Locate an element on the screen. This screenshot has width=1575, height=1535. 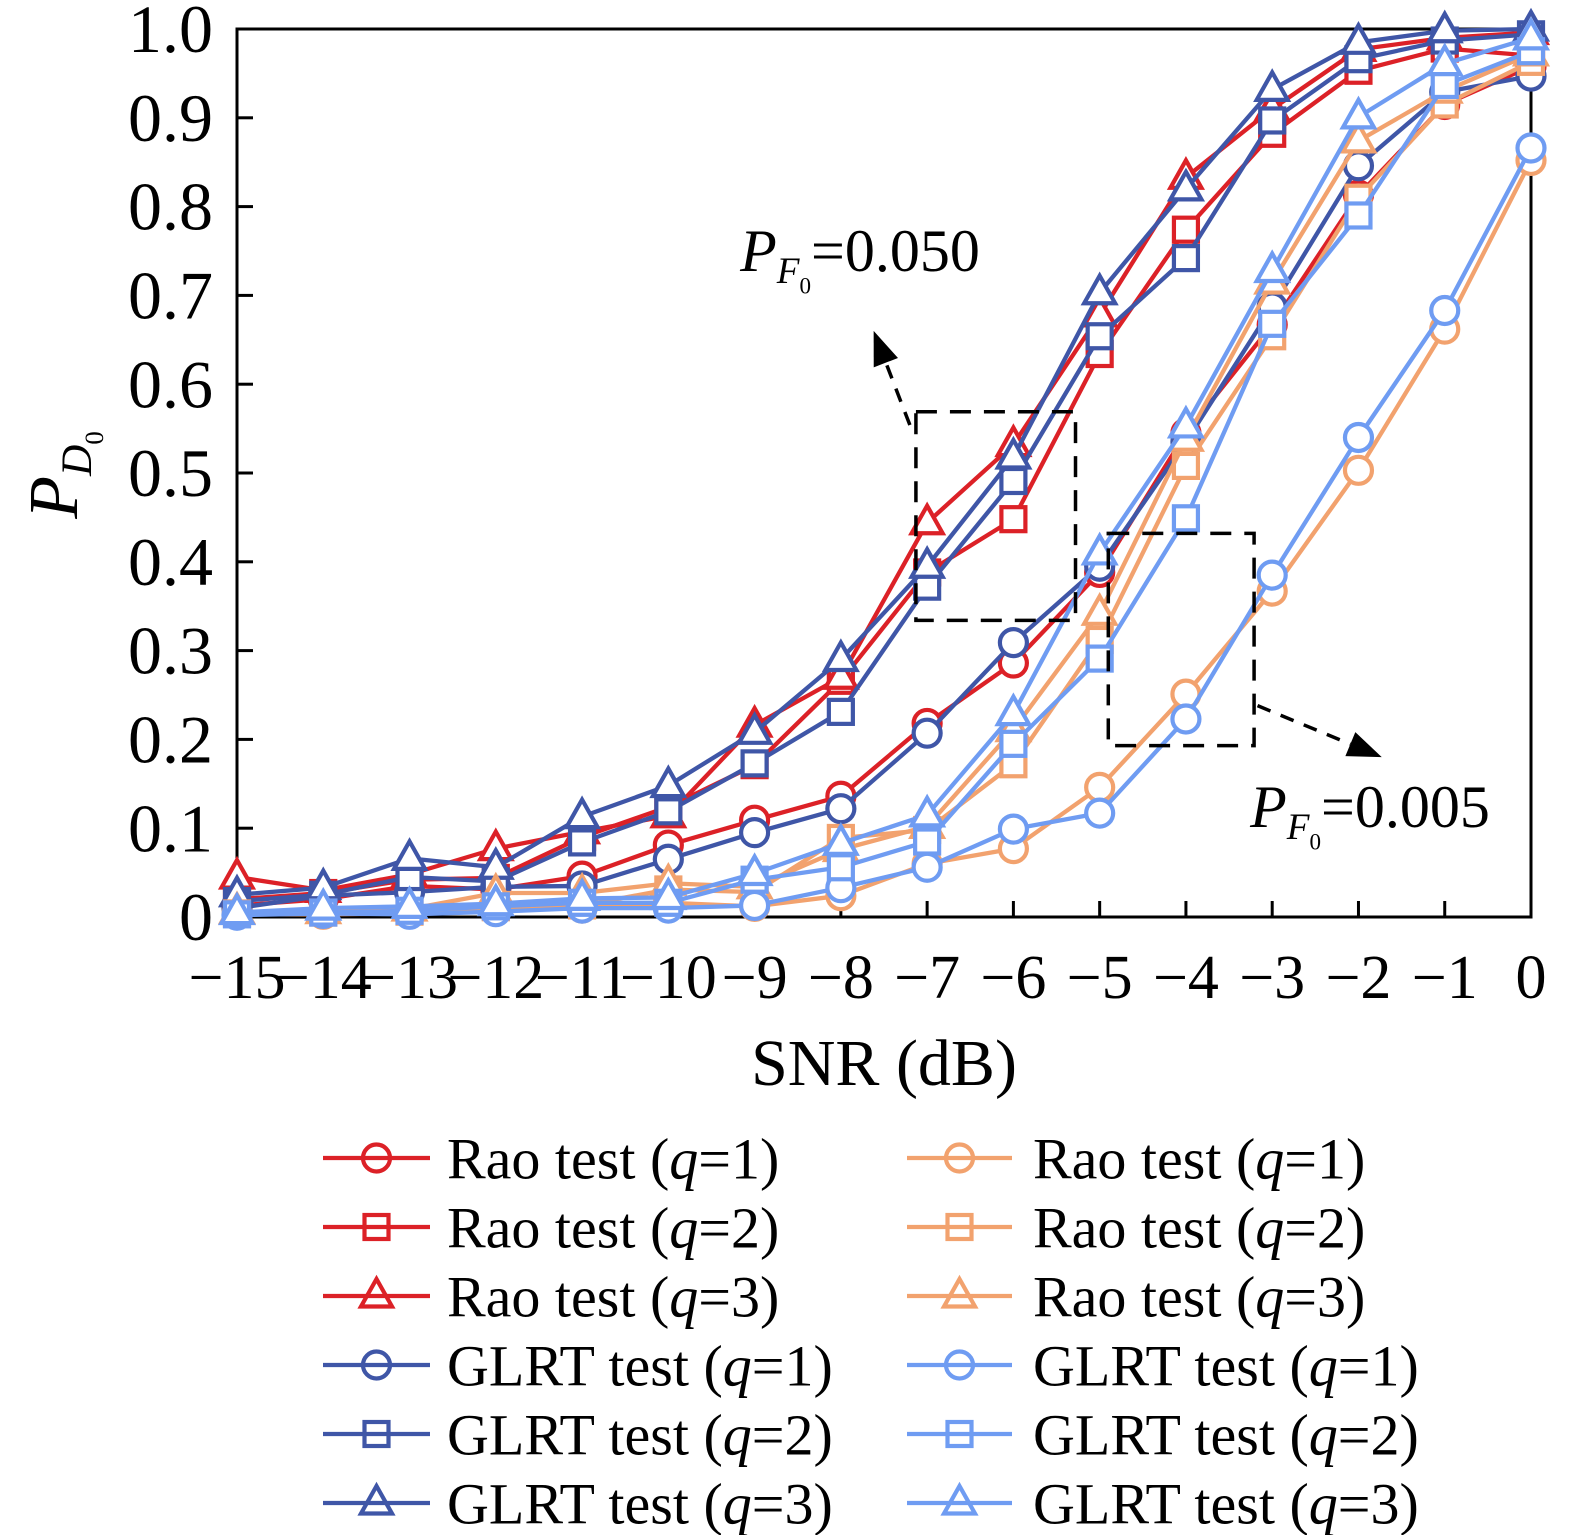
x-tick-label: −10 is located at coordinates (668, 978).